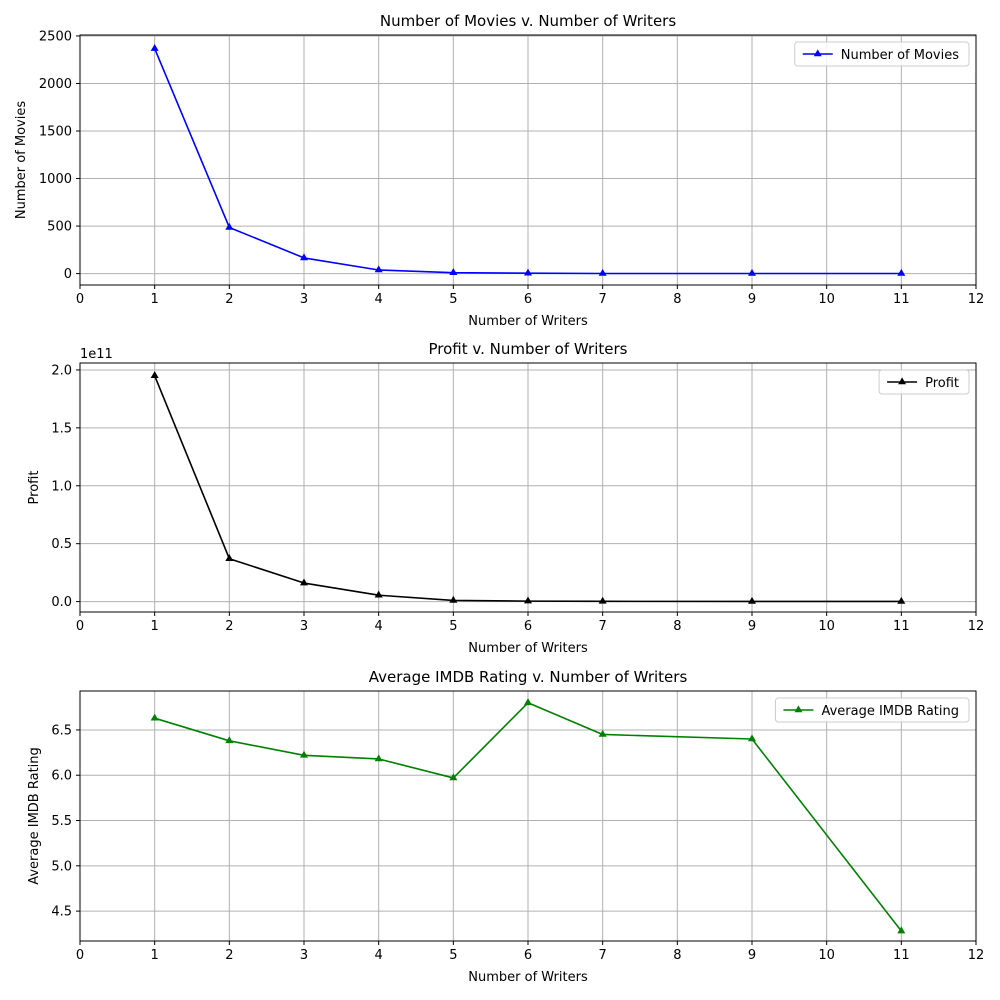 Image resolution: width=1000 pixels, height=1000 pixels. Describe the element at coordinates (55, 132) in the screenshot. I see `y-tick-label: 1500` at that location.